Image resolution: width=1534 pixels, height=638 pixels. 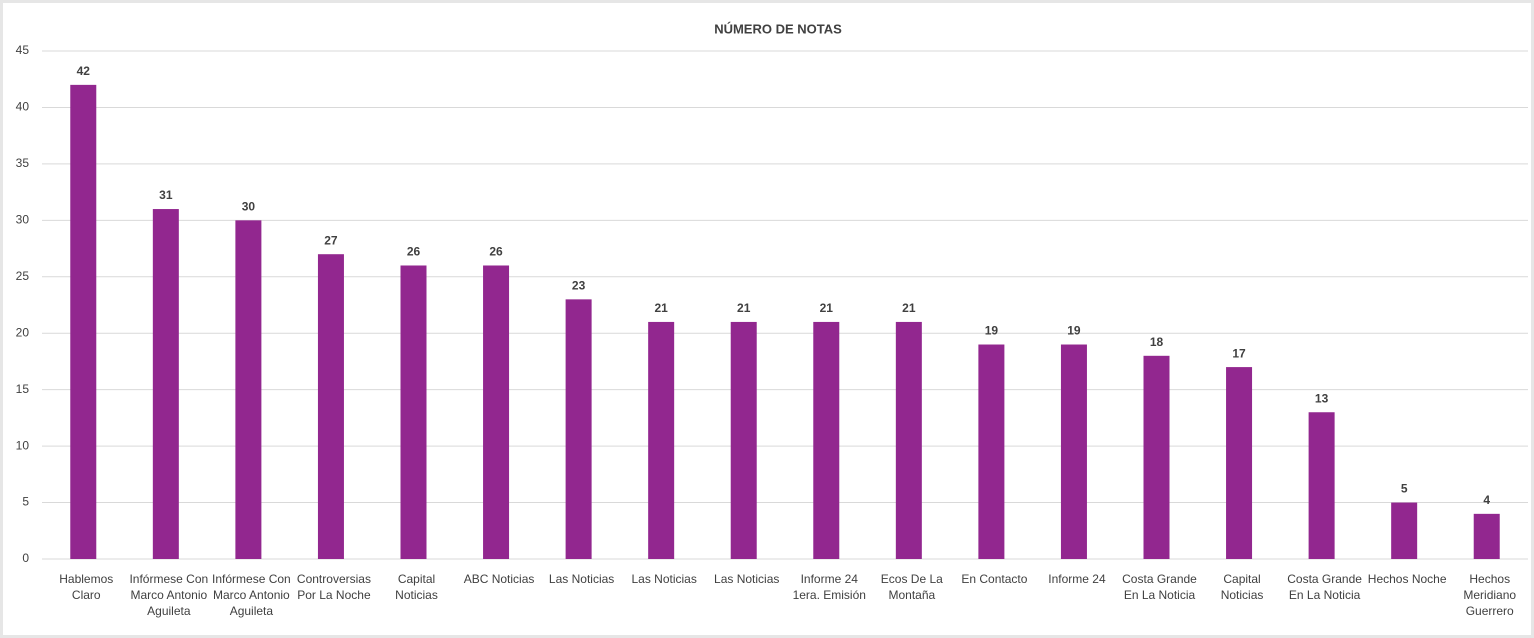 I want to click on value-label: 23, so click(x=579, y=286).